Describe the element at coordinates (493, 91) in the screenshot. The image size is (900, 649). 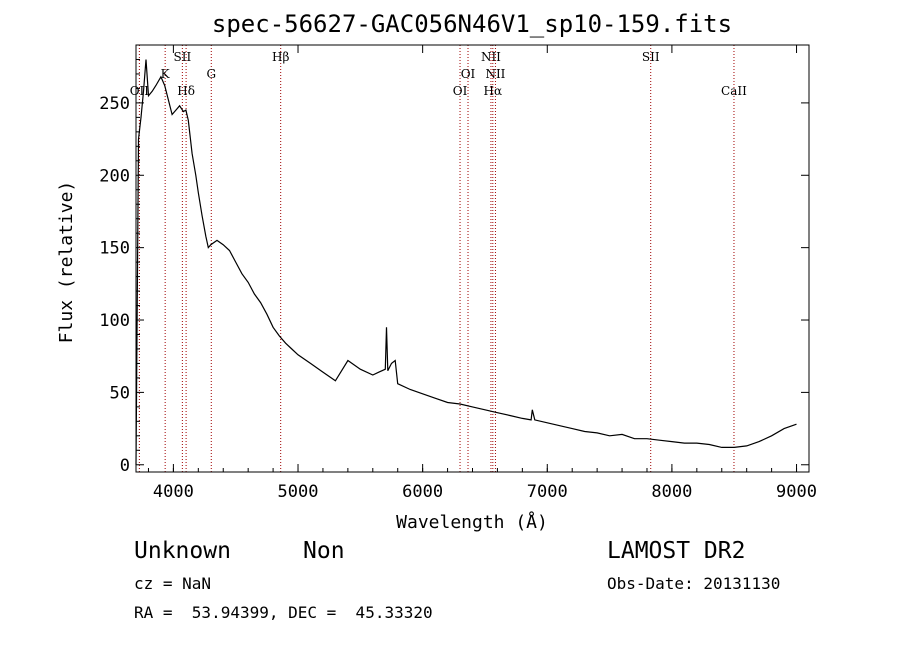
I see `line-label-10: Hα` at that location.